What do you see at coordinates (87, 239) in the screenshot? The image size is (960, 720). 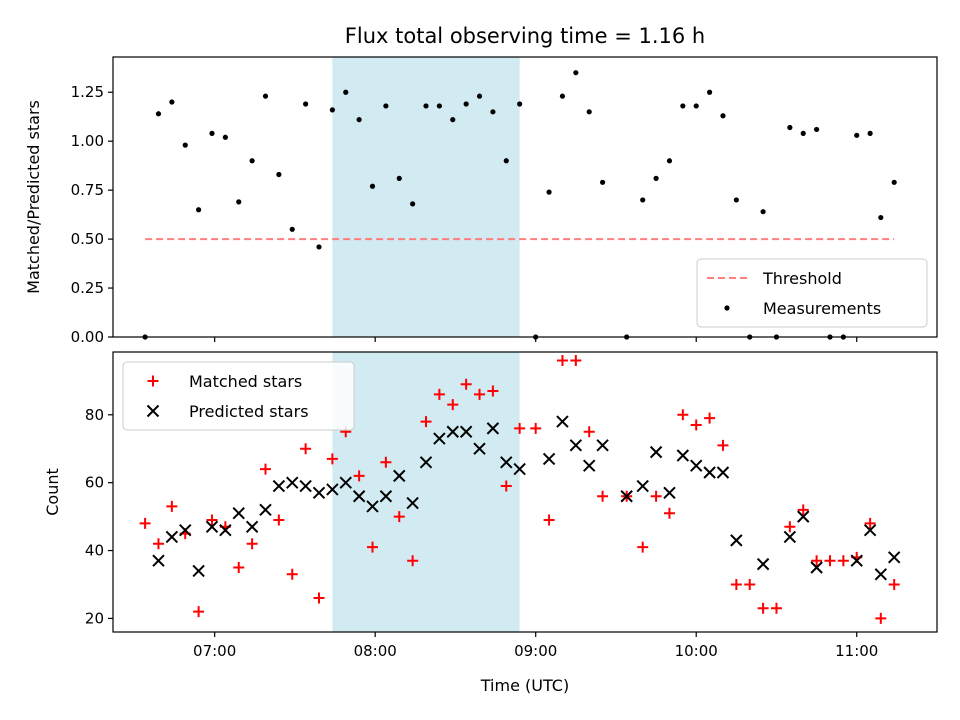 I see `y-tick-label: 0.50` at bounding box center [87, 239].